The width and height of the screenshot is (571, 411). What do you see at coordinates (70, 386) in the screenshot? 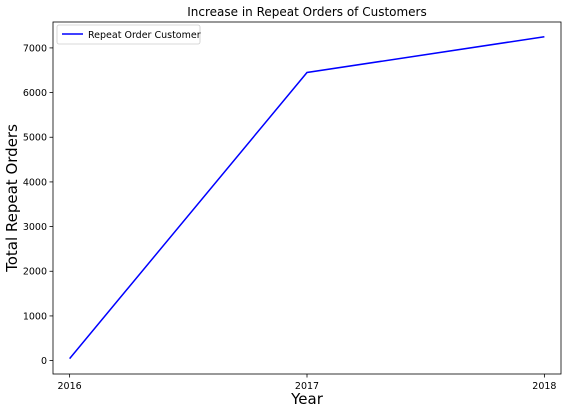
I see `x-tick-label: 2016` at bounding box center [70, 386].